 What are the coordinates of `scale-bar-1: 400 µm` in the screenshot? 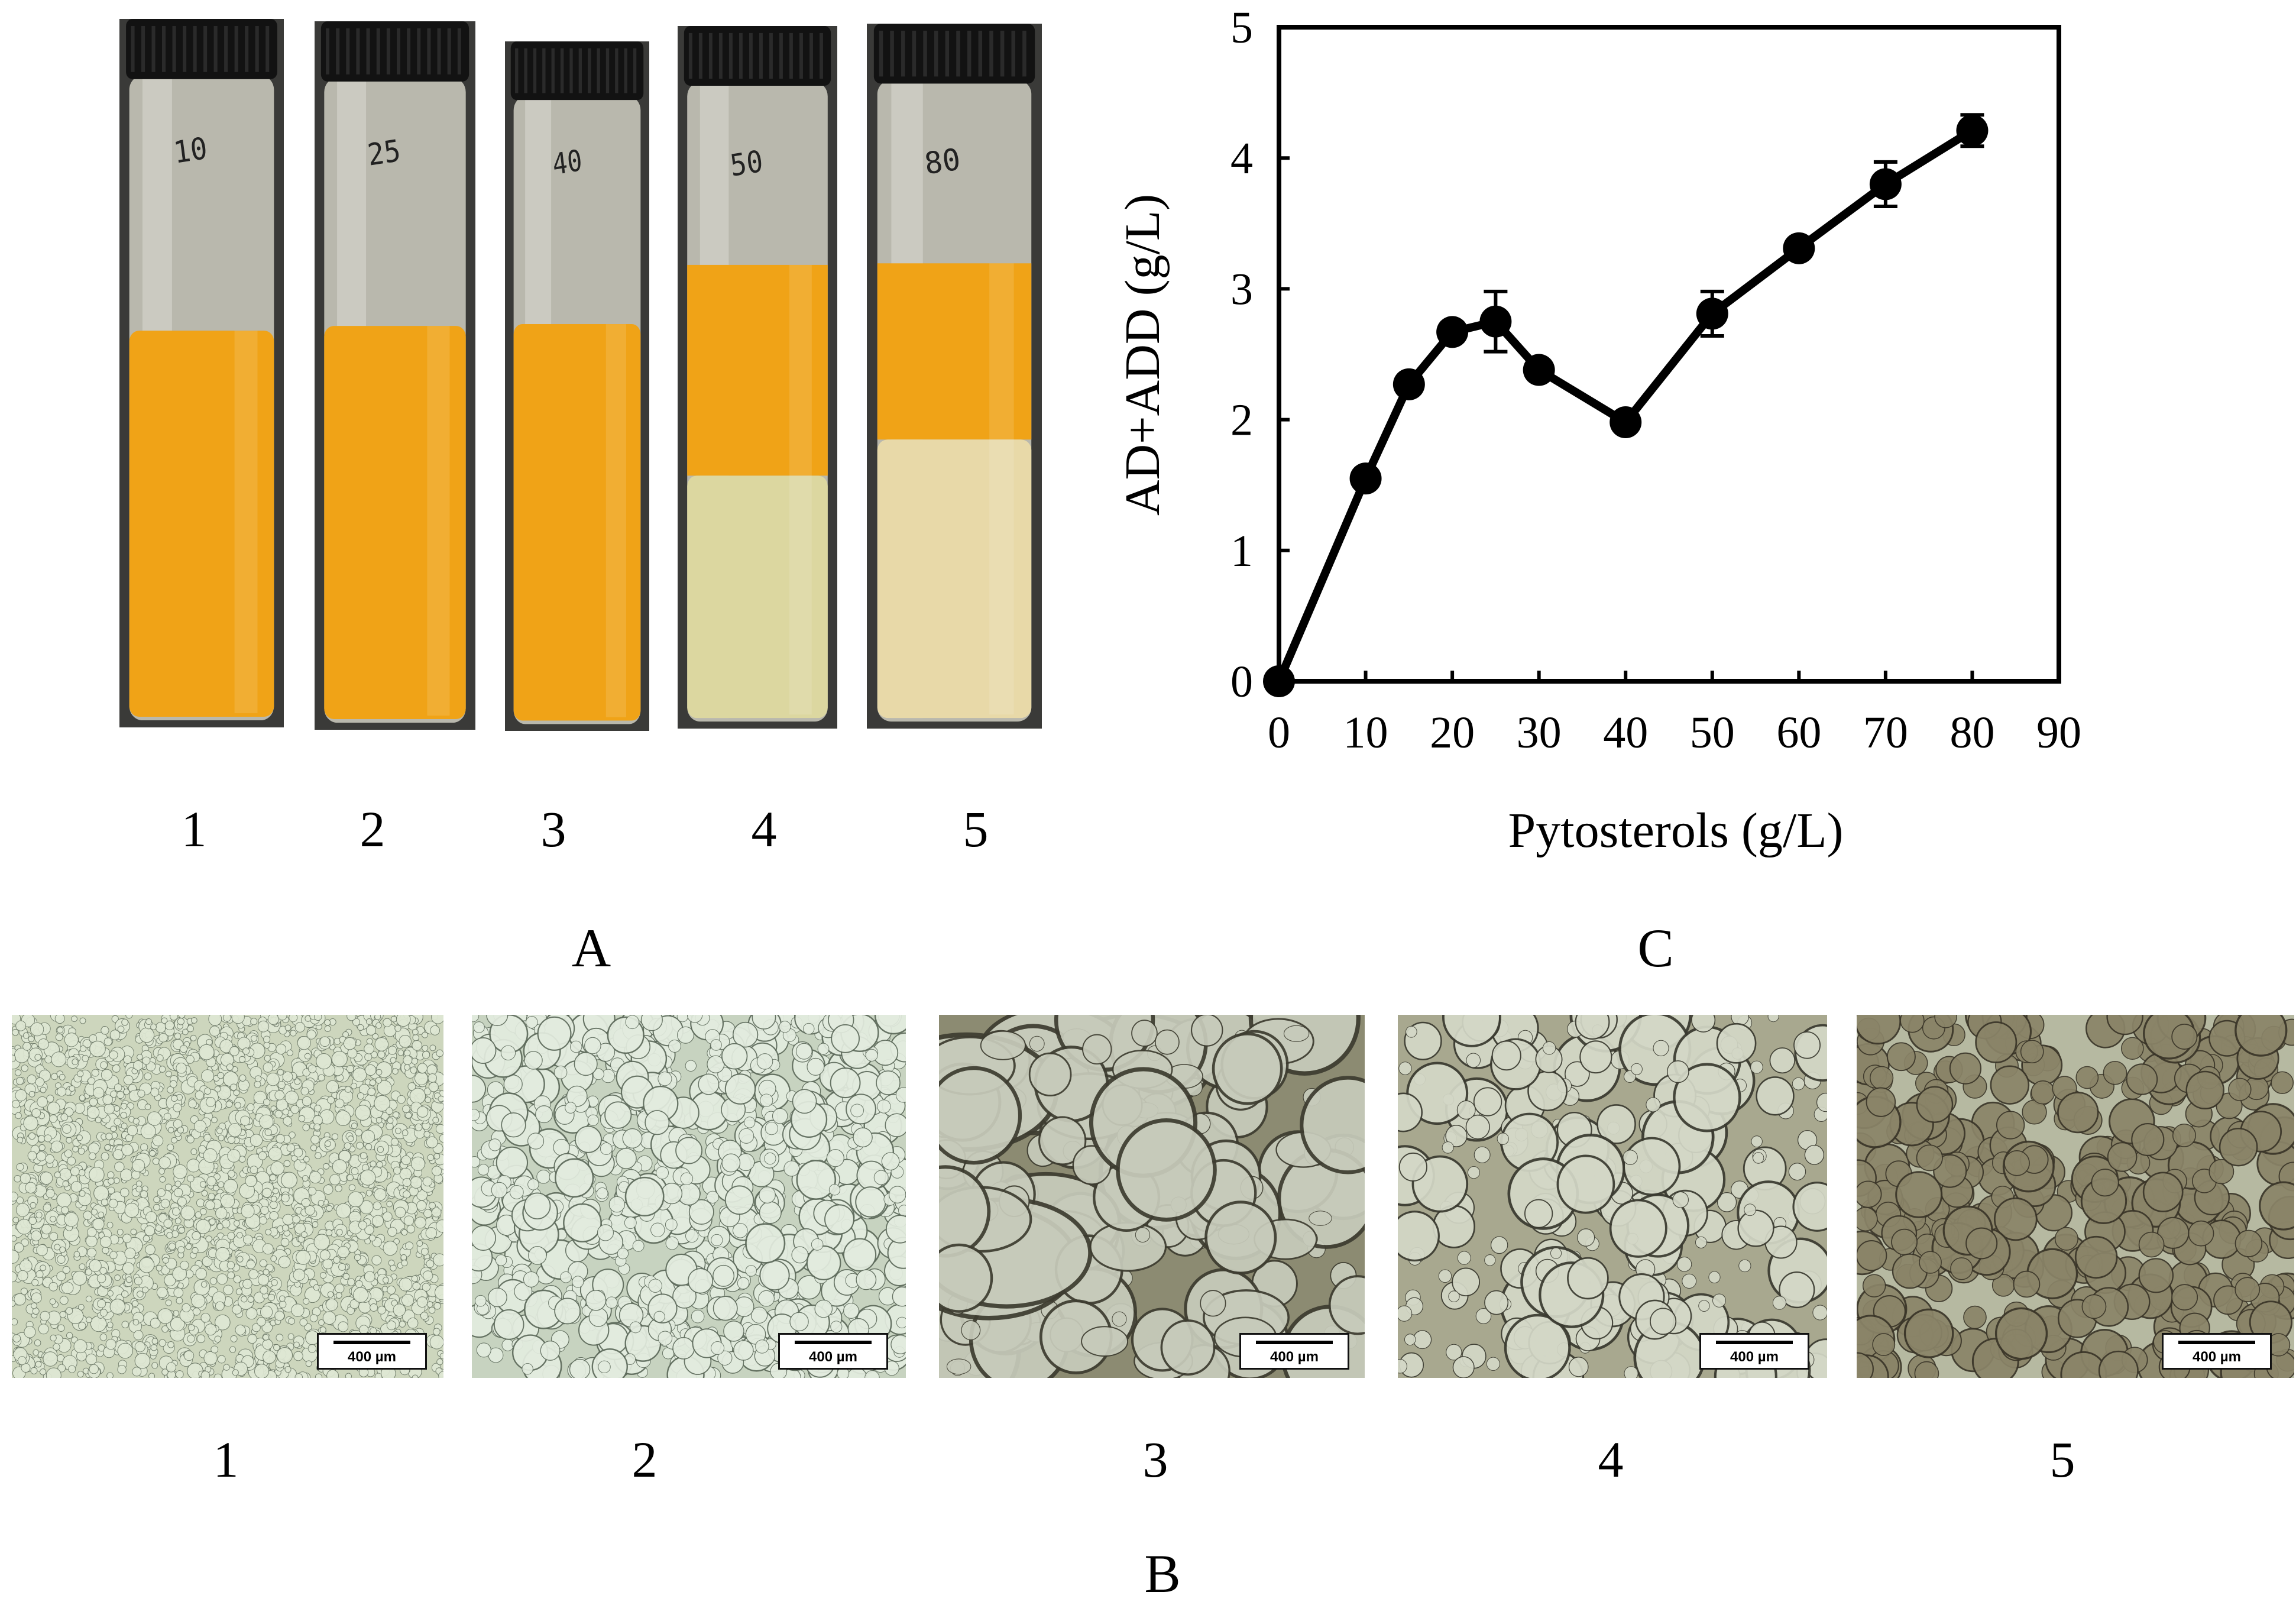 It's located at (372, 1351).